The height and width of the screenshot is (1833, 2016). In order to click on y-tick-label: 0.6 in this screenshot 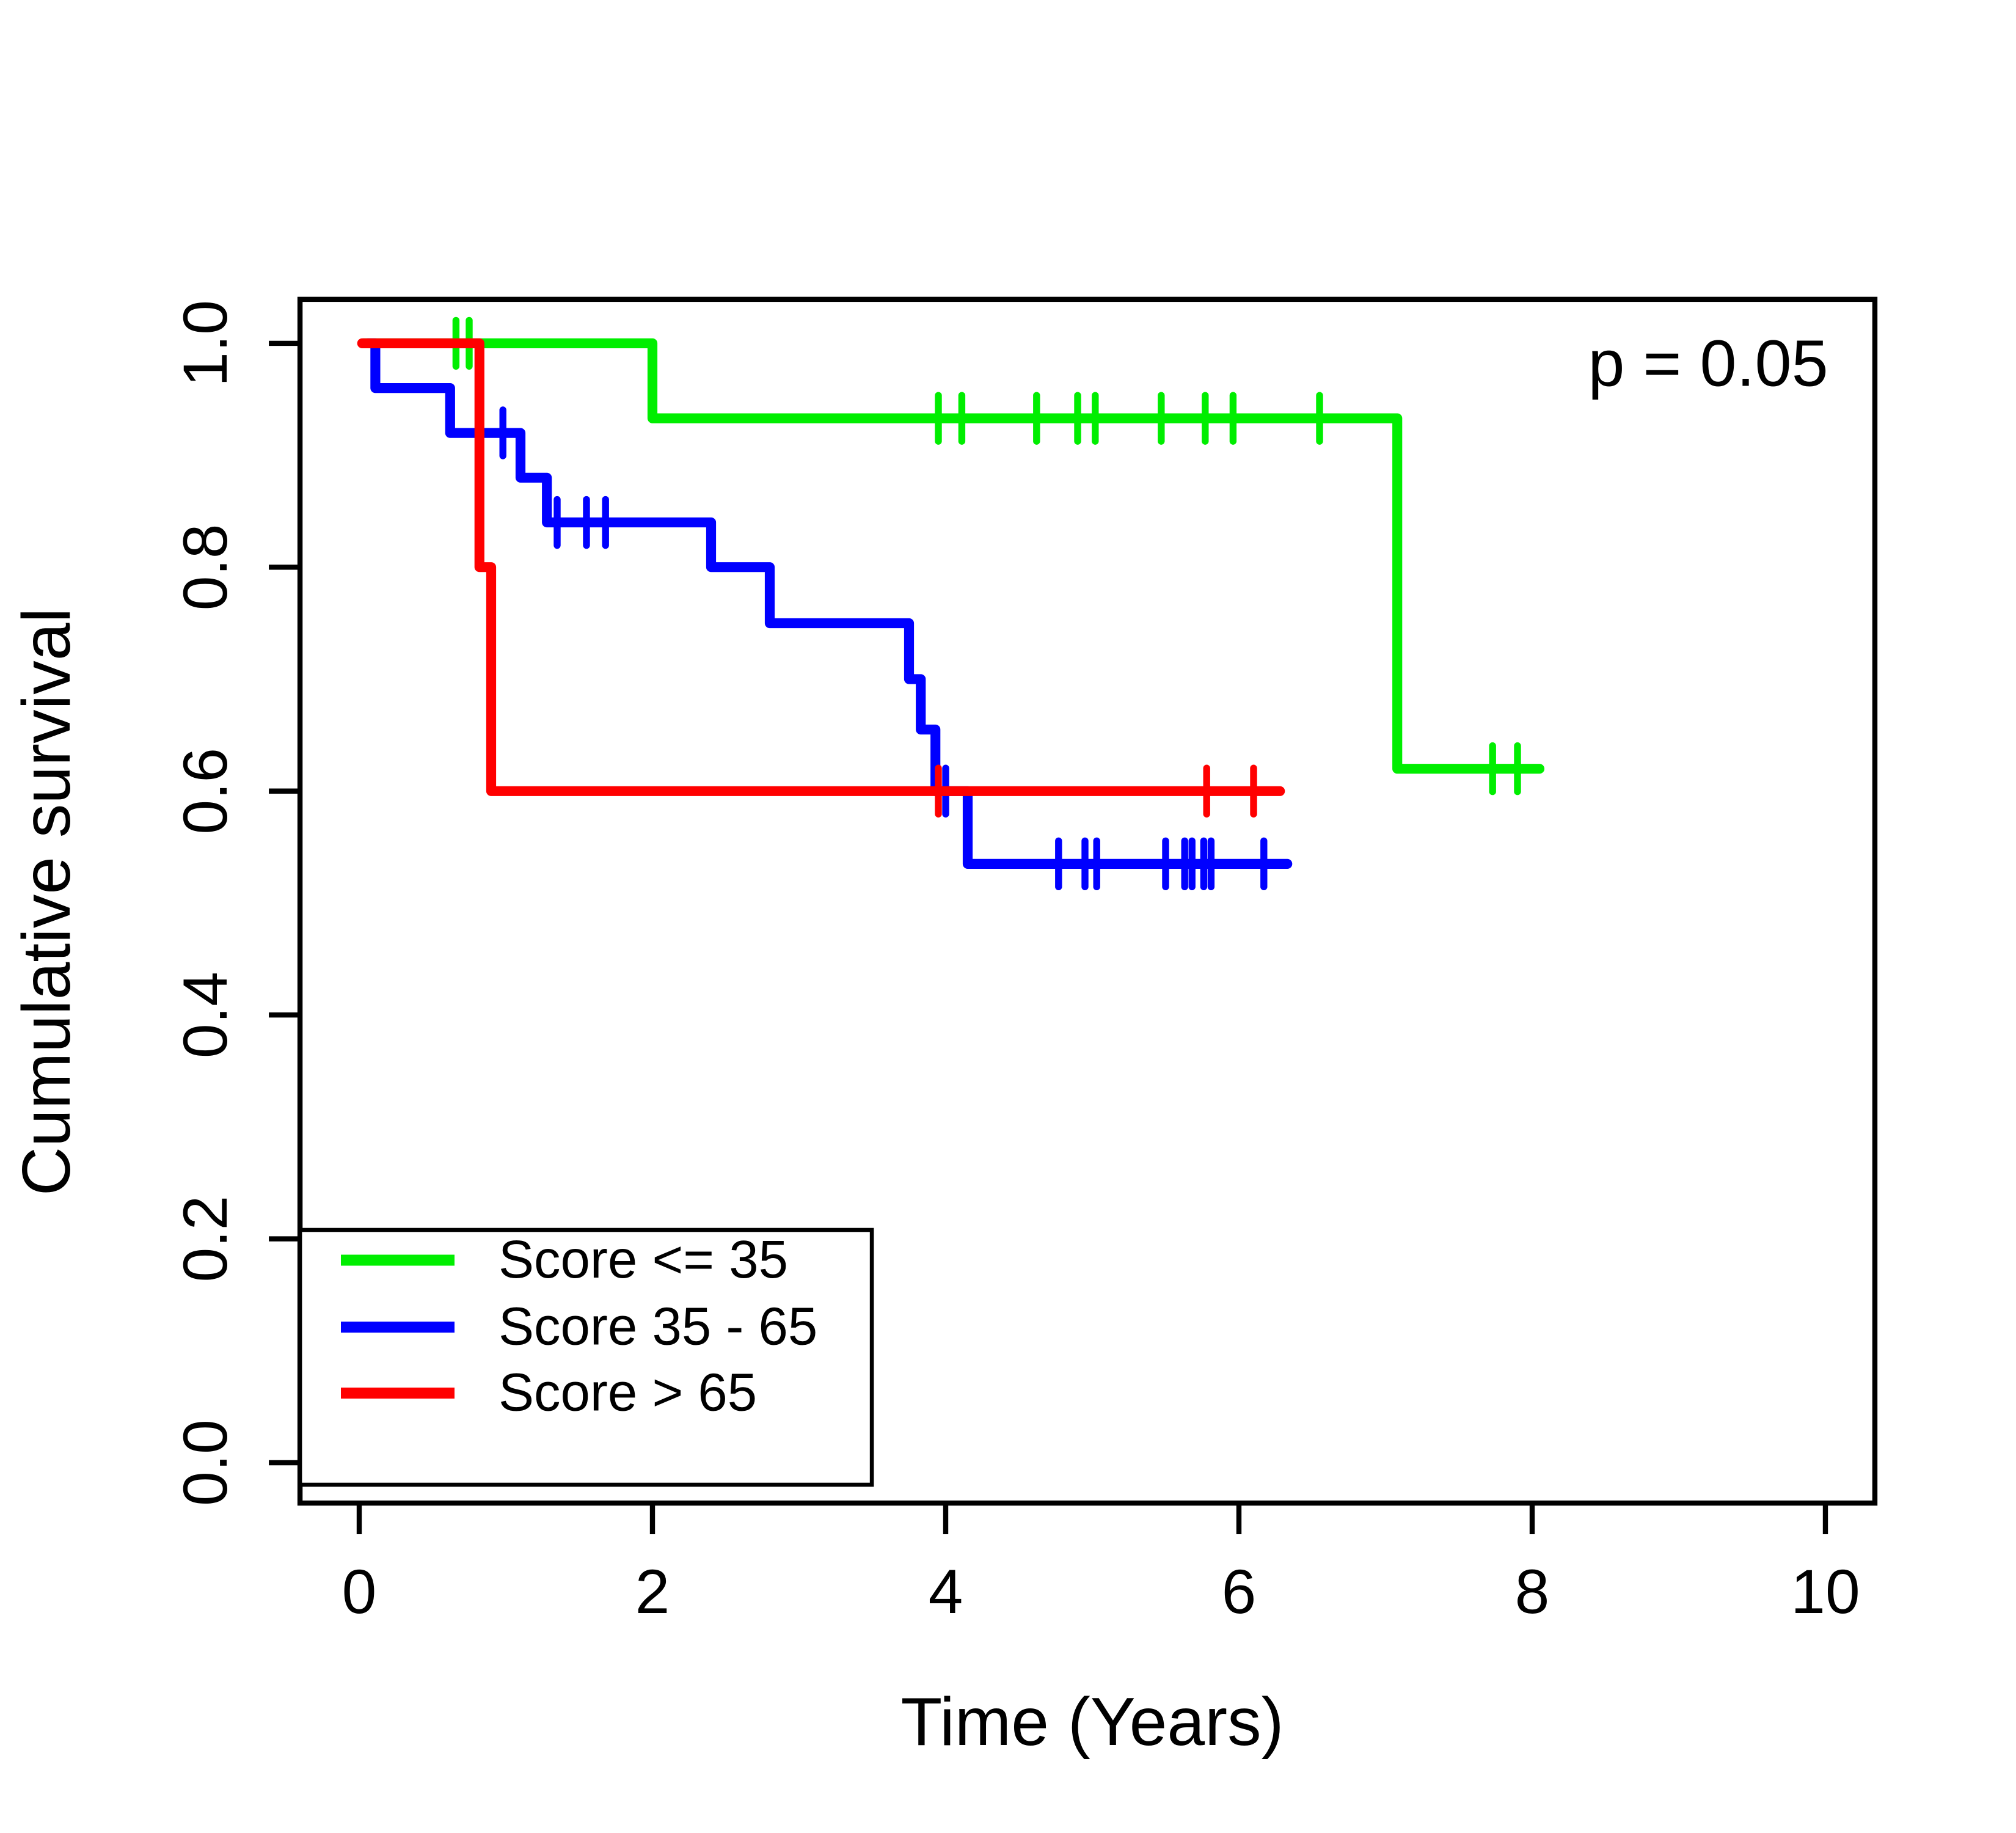, I will do `click(205, 791)`.